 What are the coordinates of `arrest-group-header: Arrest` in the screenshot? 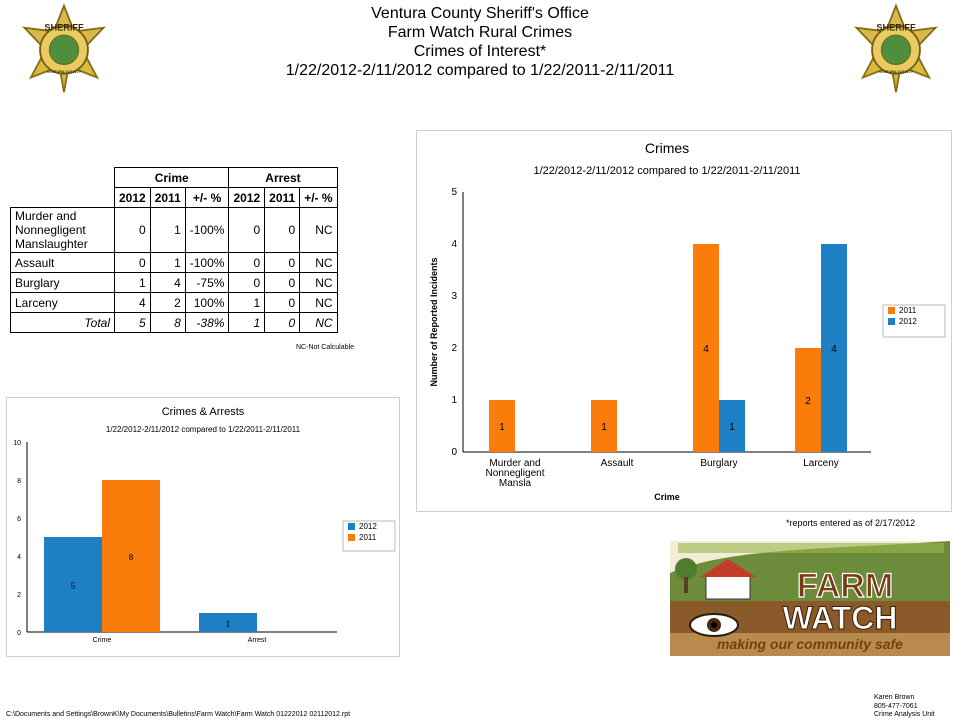 It's located at (283, 177).